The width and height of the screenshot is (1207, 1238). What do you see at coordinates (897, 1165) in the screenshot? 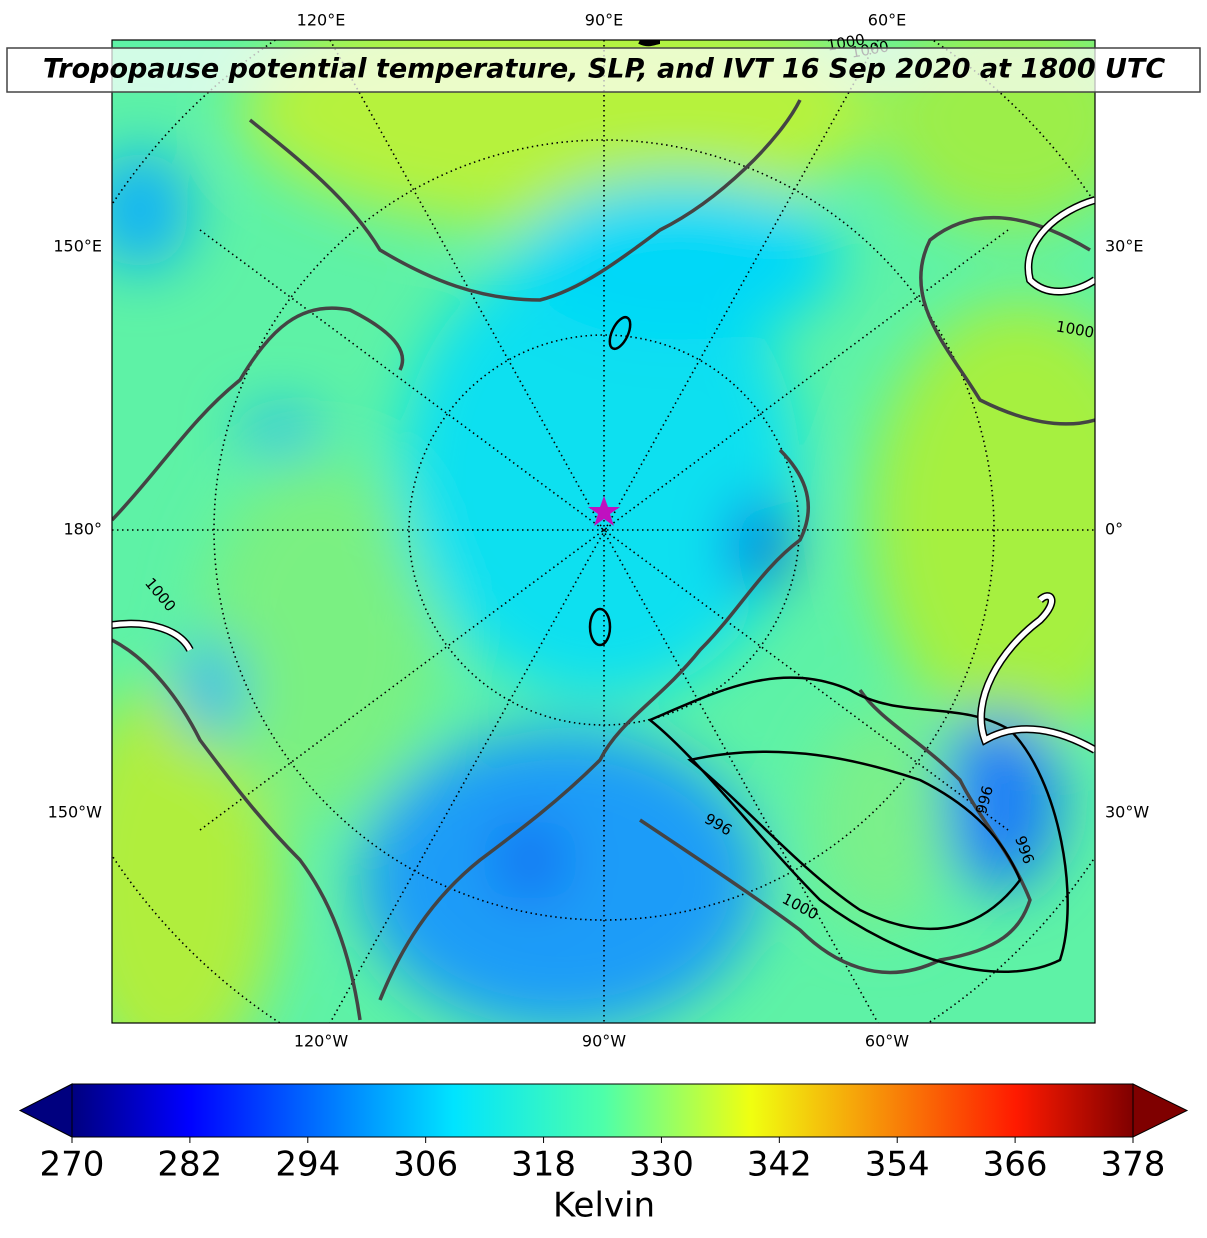
I see `colorbar-tick-label: 354` at bounding box center [897, 1165].